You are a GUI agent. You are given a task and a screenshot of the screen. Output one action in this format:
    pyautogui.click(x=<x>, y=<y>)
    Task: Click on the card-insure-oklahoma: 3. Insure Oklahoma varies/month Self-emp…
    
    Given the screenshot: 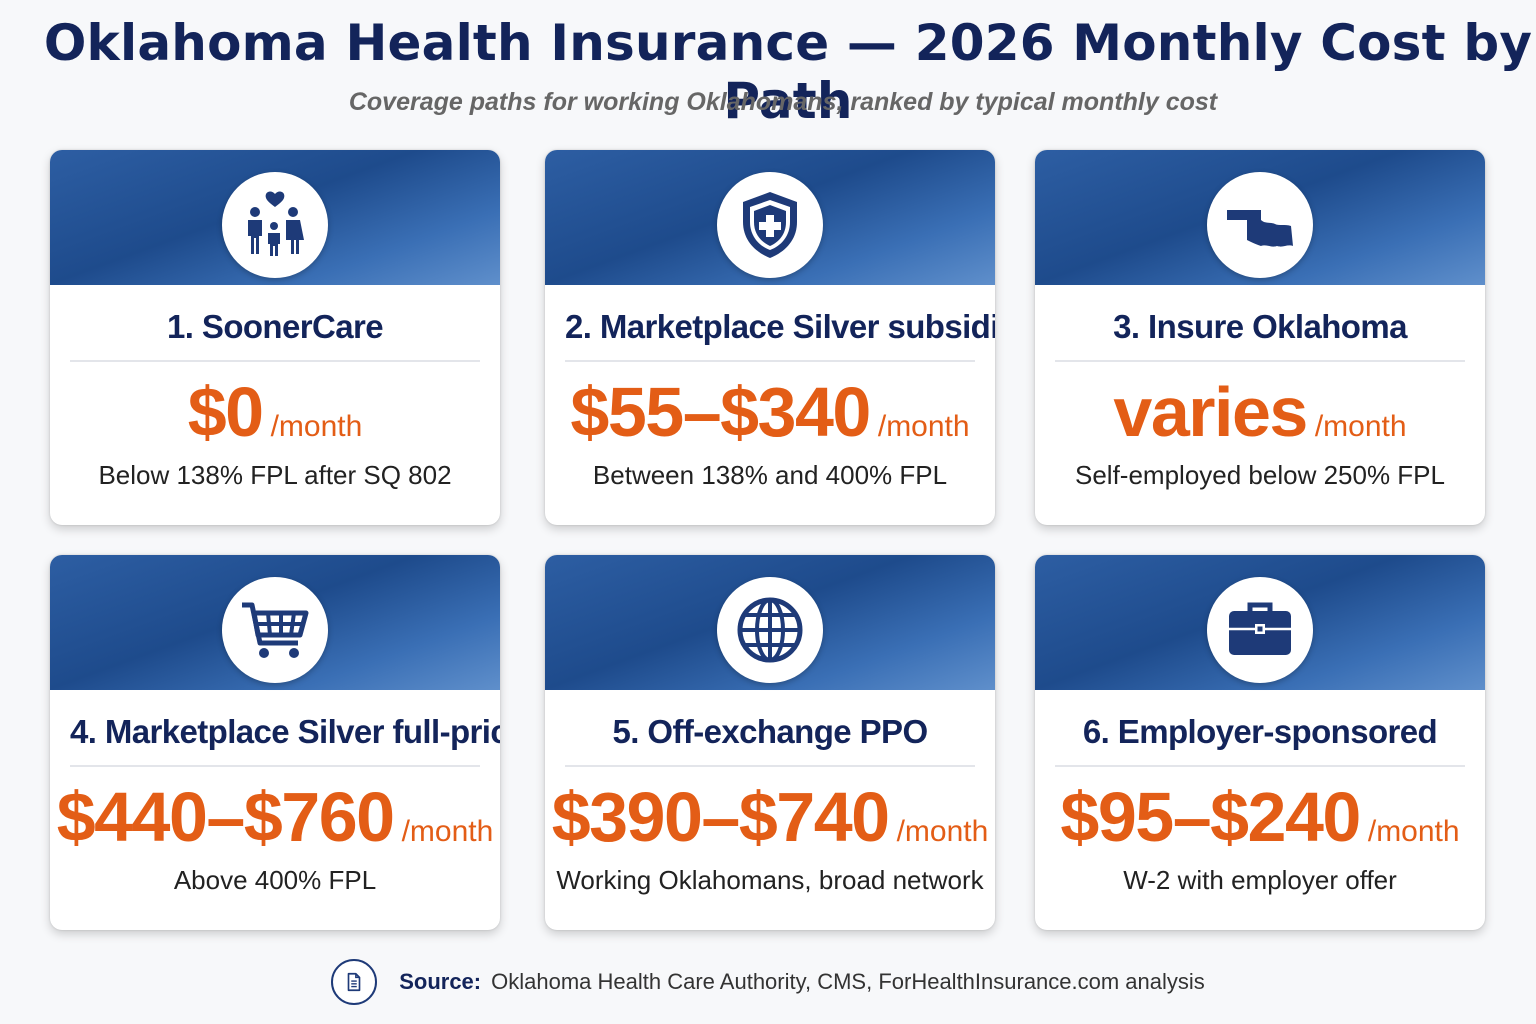 What is the action you would take?
    pyautogui.click(x=1260, y=337)
    